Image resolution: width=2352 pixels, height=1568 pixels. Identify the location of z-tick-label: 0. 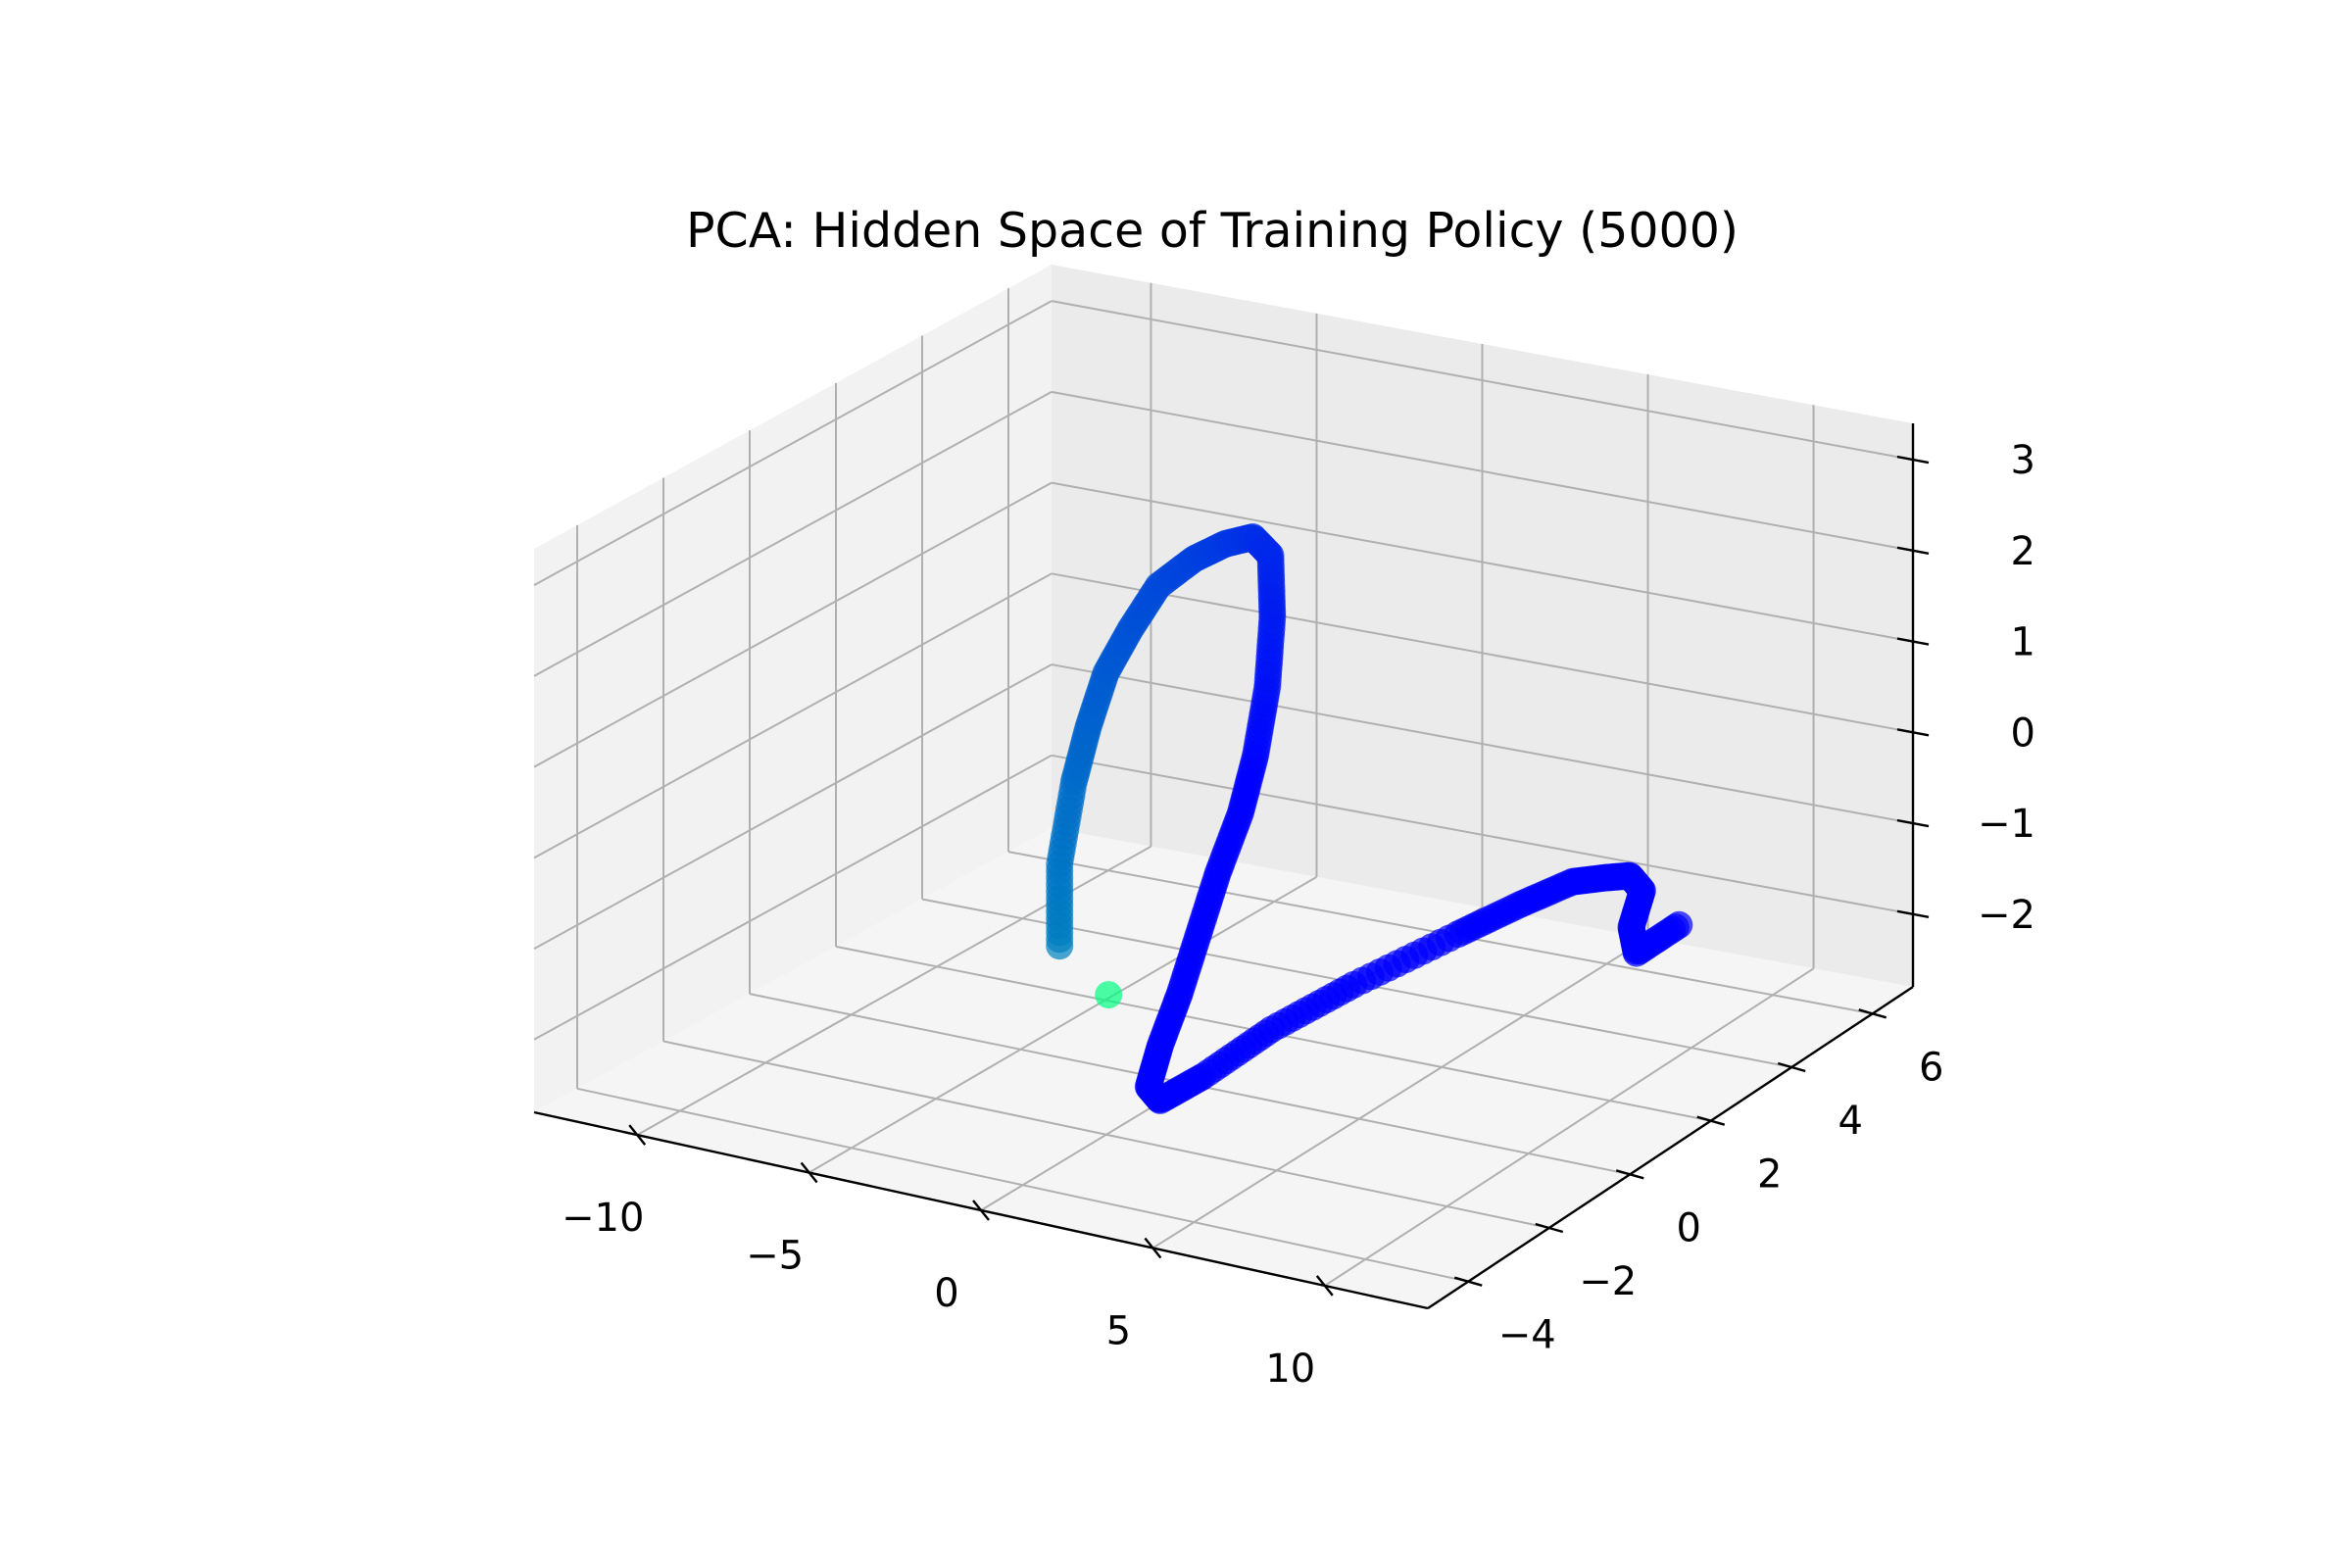
(2023, 733).